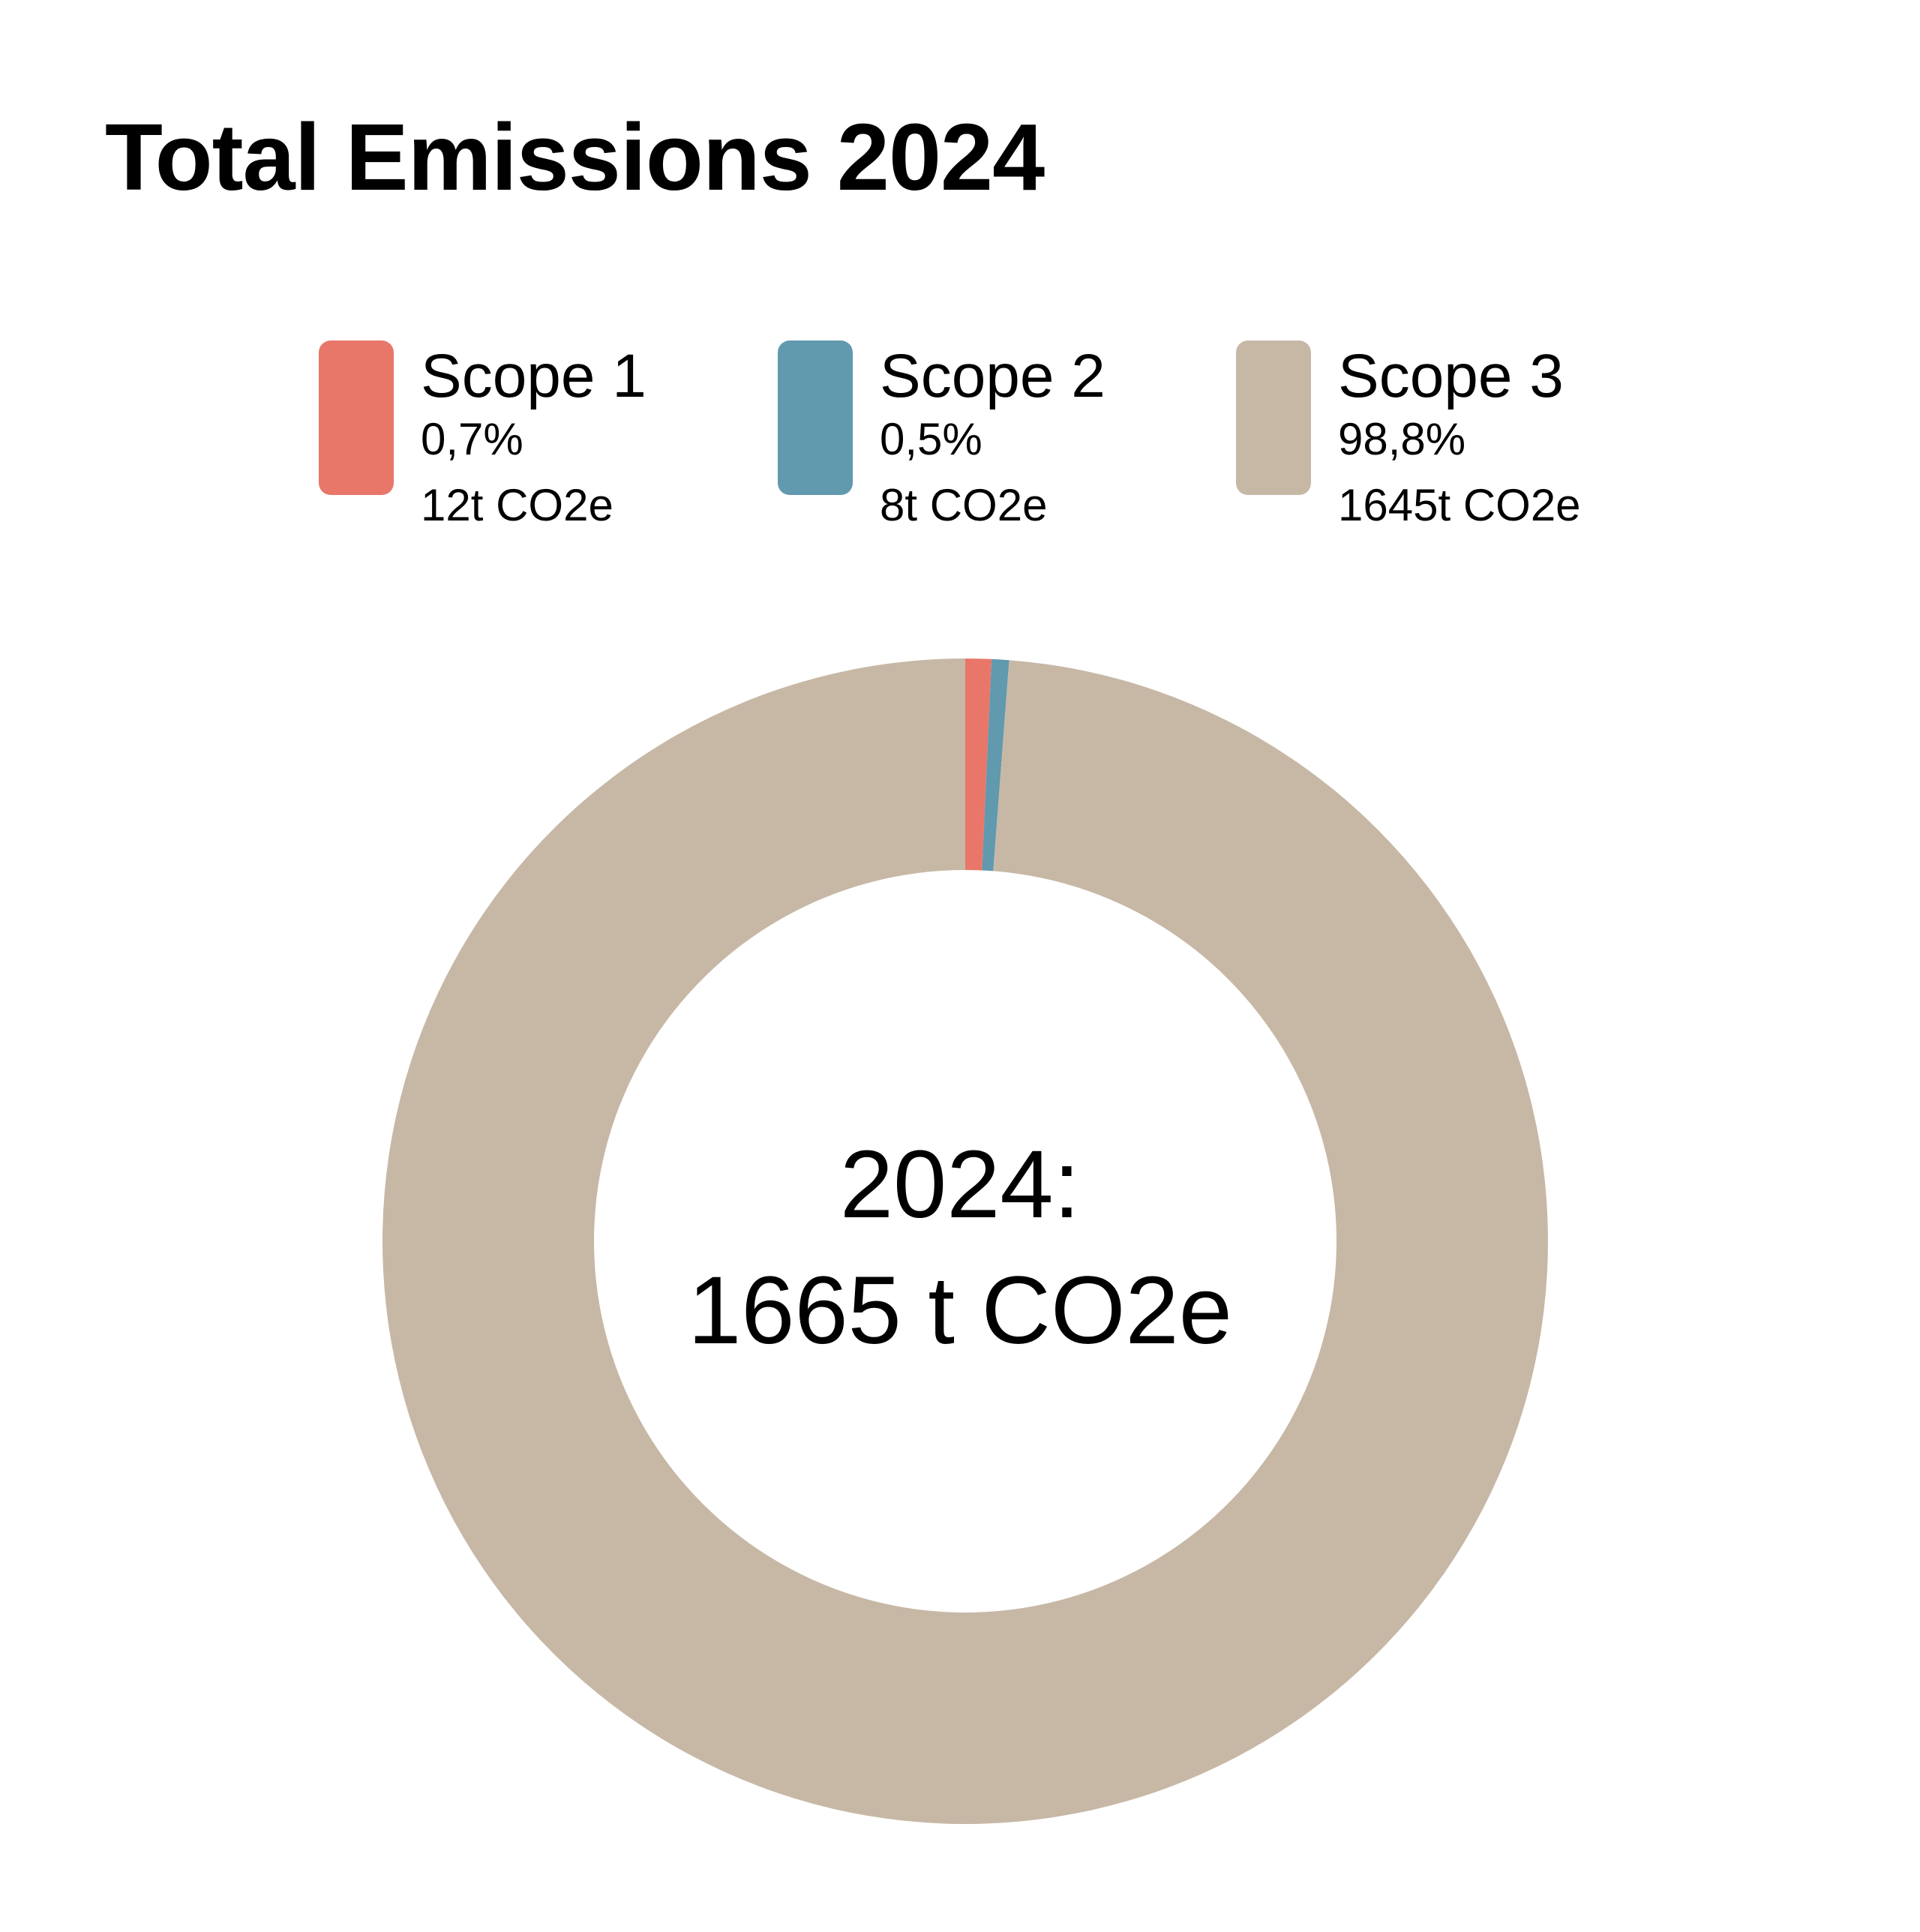 This screenshot has height=1932, width=1920. Describe the element at coordinates (964, 505) in the screenshot. I see `legend-amount-scope-2: 8t CO2e` at that location.